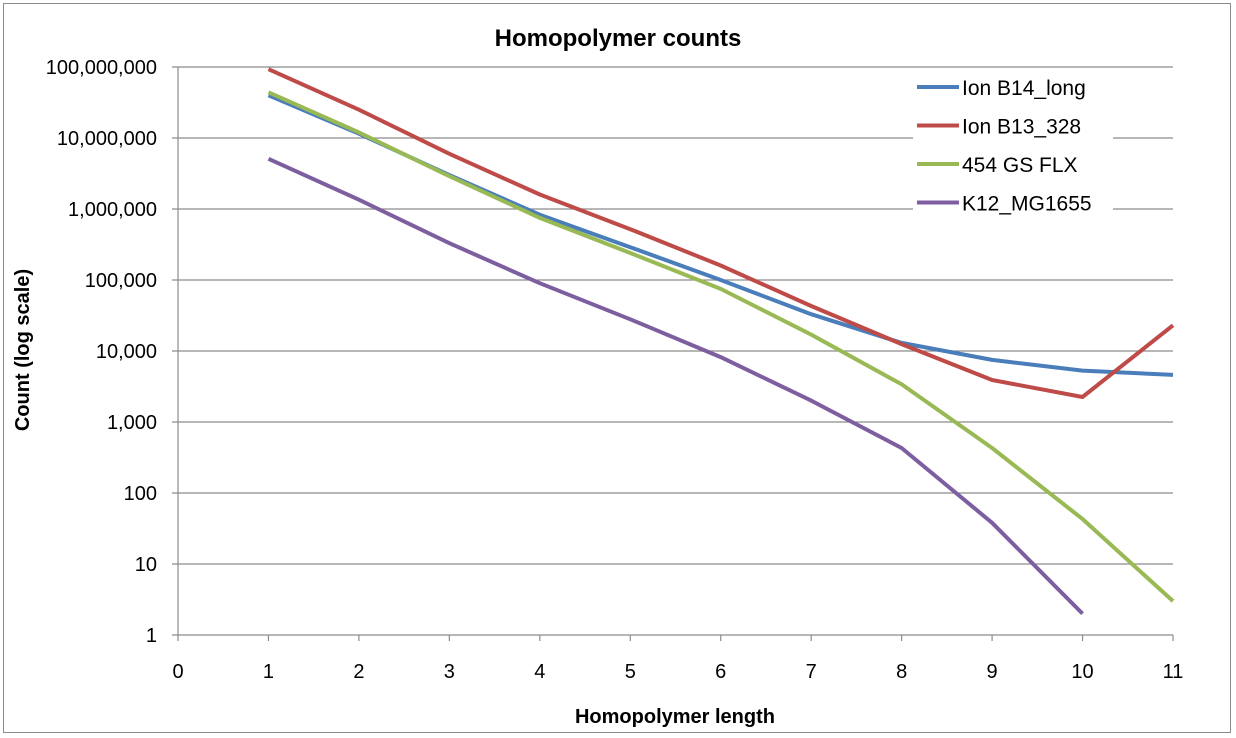 The image size is (1236, 738). Describe the element at coordinates (1082, 672) in the screenshot. I see `x-tick-label: 10` at that location.